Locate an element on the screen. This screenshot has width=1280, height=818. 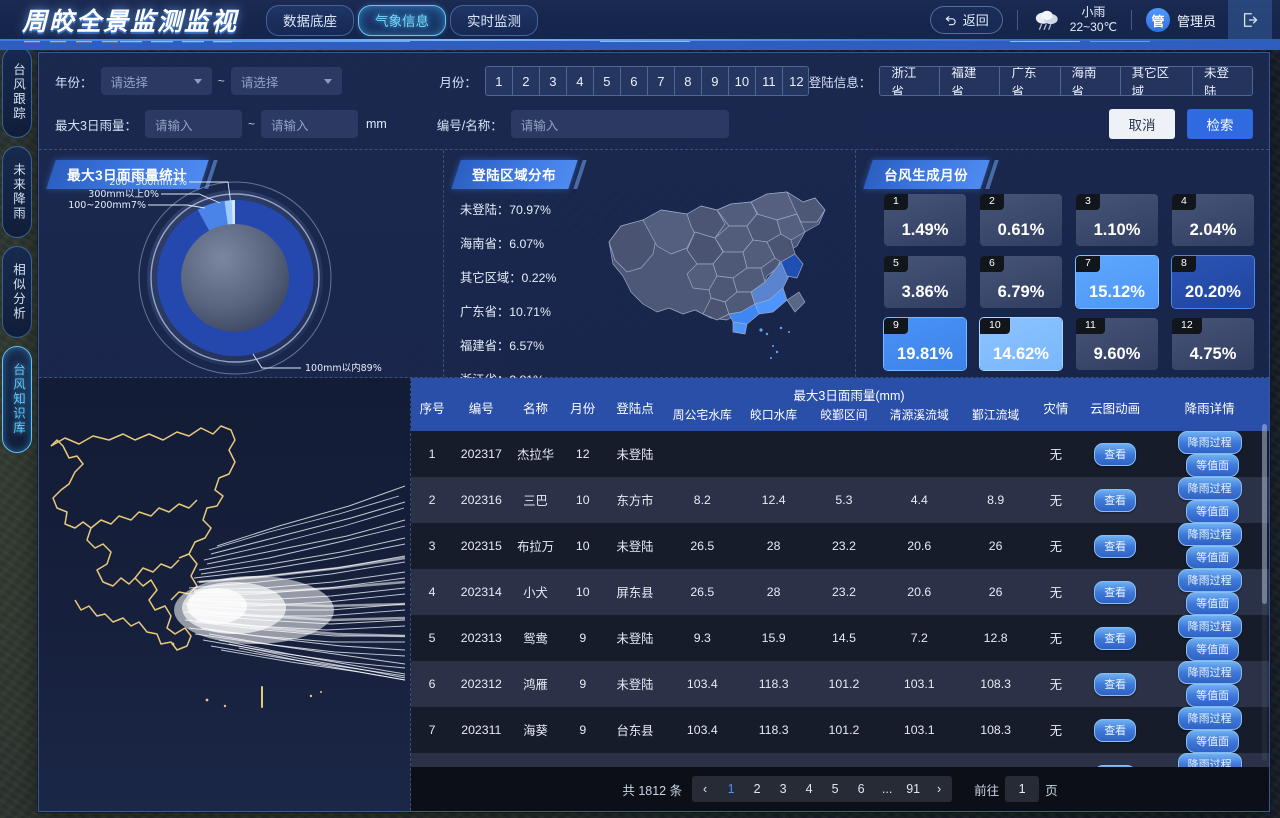
rain-to-input: 请输入 is located at coordinates (309, 124).